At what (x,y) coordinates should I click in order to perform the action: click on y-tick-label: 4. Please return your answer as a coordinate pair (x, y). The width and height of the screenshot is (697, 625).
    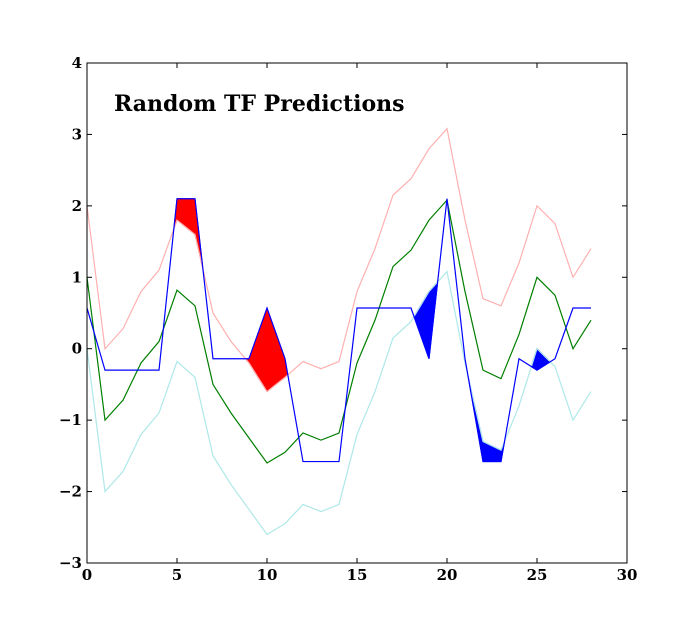
    Looking at the image, I should click on (77, 63).